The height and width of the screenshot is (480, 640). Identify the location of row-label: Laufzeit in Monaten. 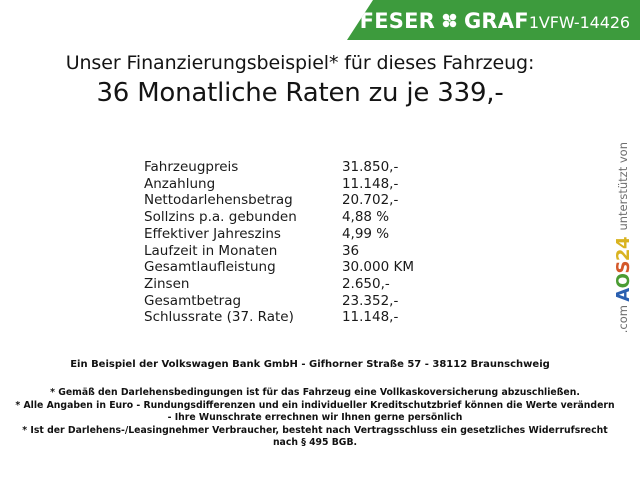
(211, 250).